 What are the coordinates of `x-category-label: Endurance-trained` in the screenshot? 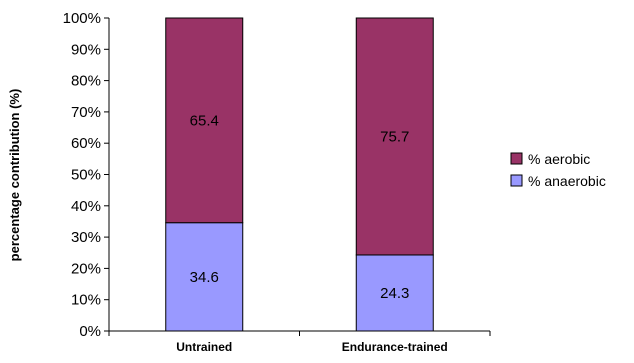 It's located at (395, 347).